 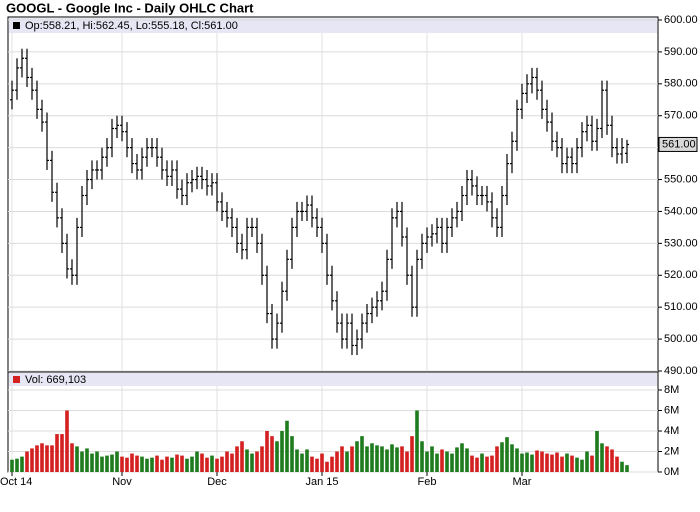 I want to click on last-price-box, so click(x=678, y=144).